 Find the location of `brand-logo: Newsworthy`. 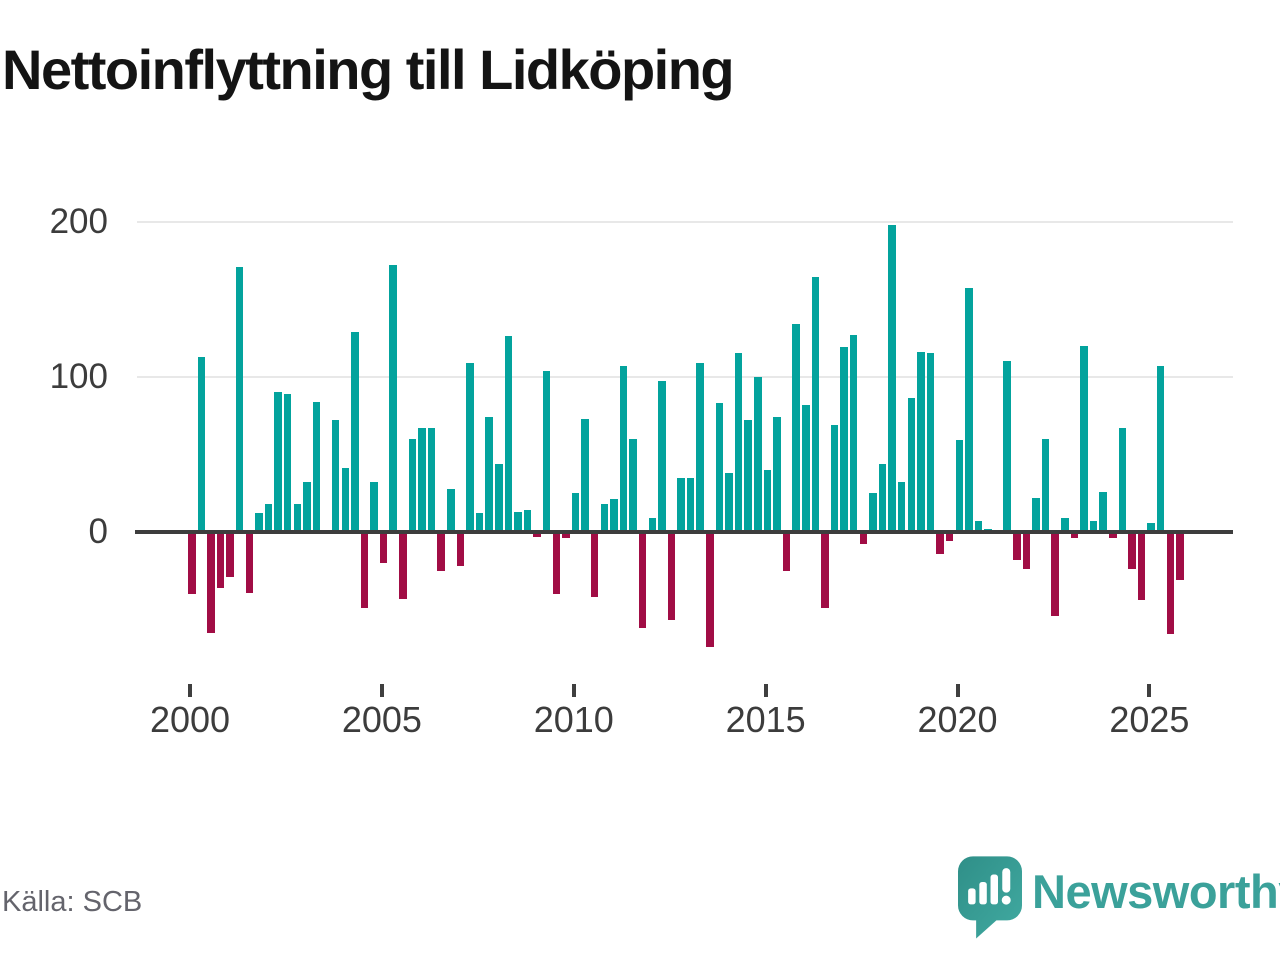

brand-logo: Newsworthy is located at coordinates (1119, 898).